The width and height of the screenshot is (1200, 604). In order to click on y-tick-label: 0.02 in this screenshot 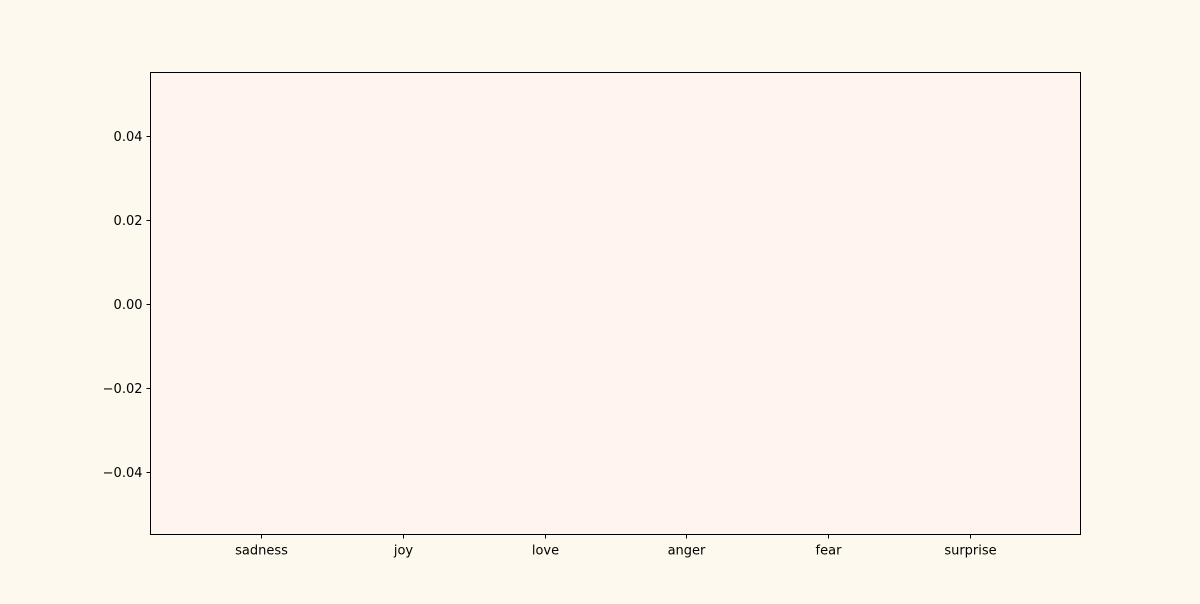, I will do `click(128, 221)`.